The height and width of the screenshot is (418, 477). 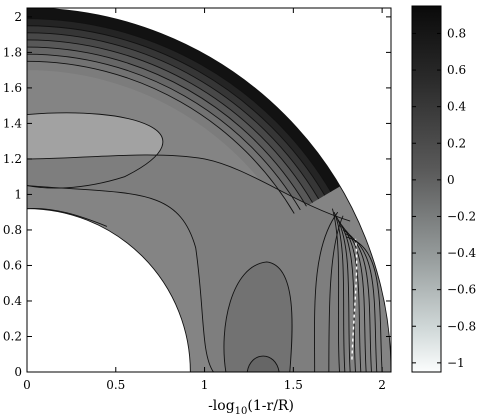 What do you see at coordinates (18, 17) in the screenshot?
I see `y-tick-label: 2` at bounding box center [18, 17].